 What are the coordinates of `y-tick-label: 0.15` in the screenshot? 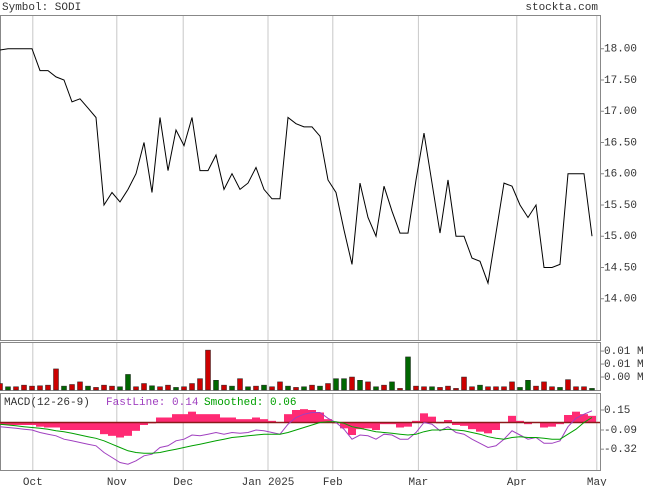 It's located at (617, 411).